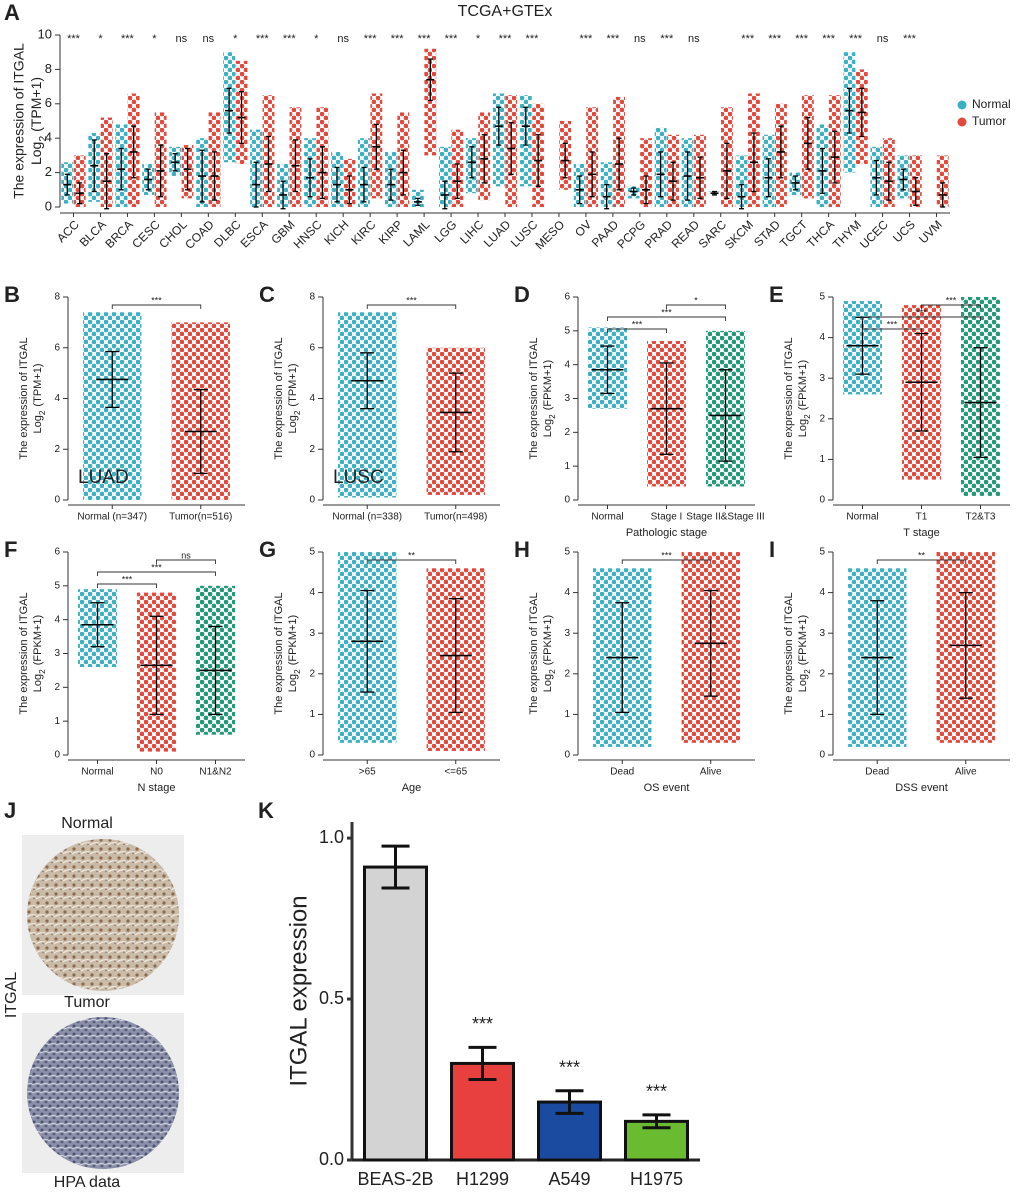 The image size is (1020, 1194). What do you see at coordinates (666, 533) in the screenshot?
I see `x-axis-title: Pathologic stage` at bounding box center [666, 533].